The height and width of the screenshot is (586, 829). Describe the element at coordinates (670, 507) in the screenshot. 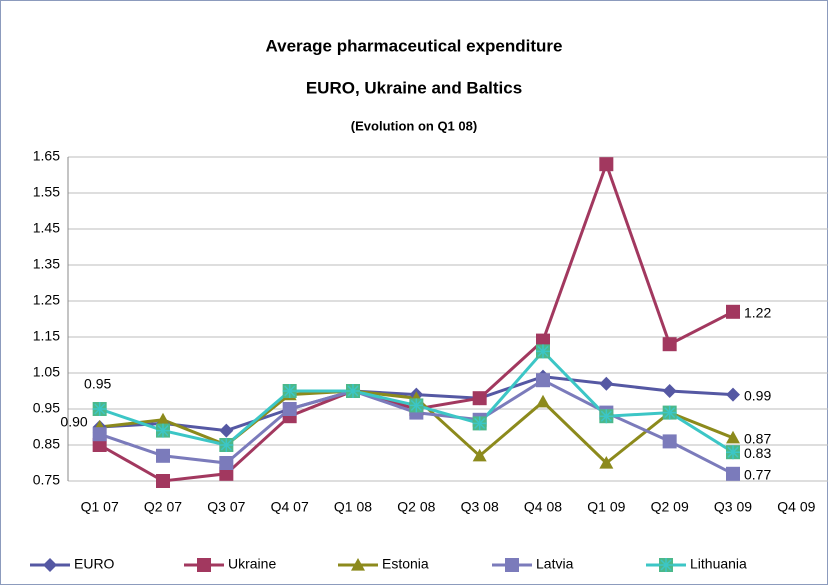

I see `x-tick-label: Q2 09` at that location.